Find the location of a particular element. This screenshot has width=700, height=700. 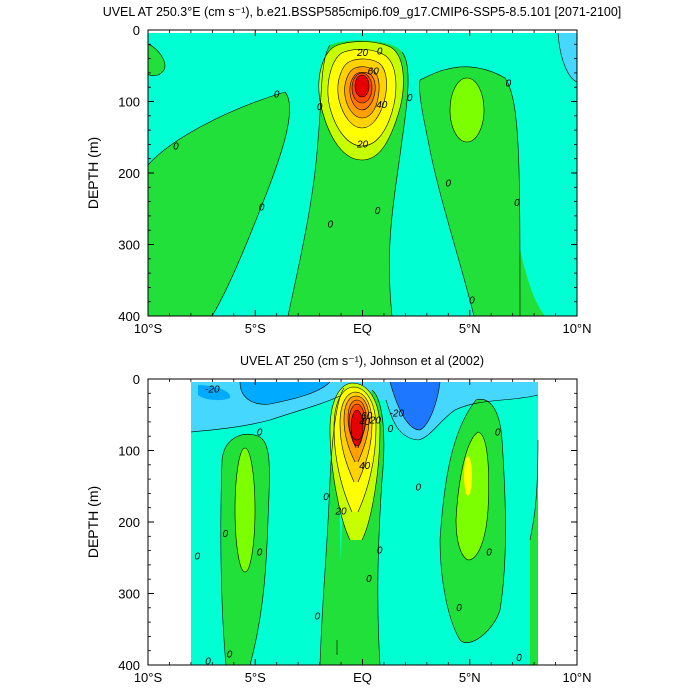

p2-neg-strong is located at coordinates (415, 406).